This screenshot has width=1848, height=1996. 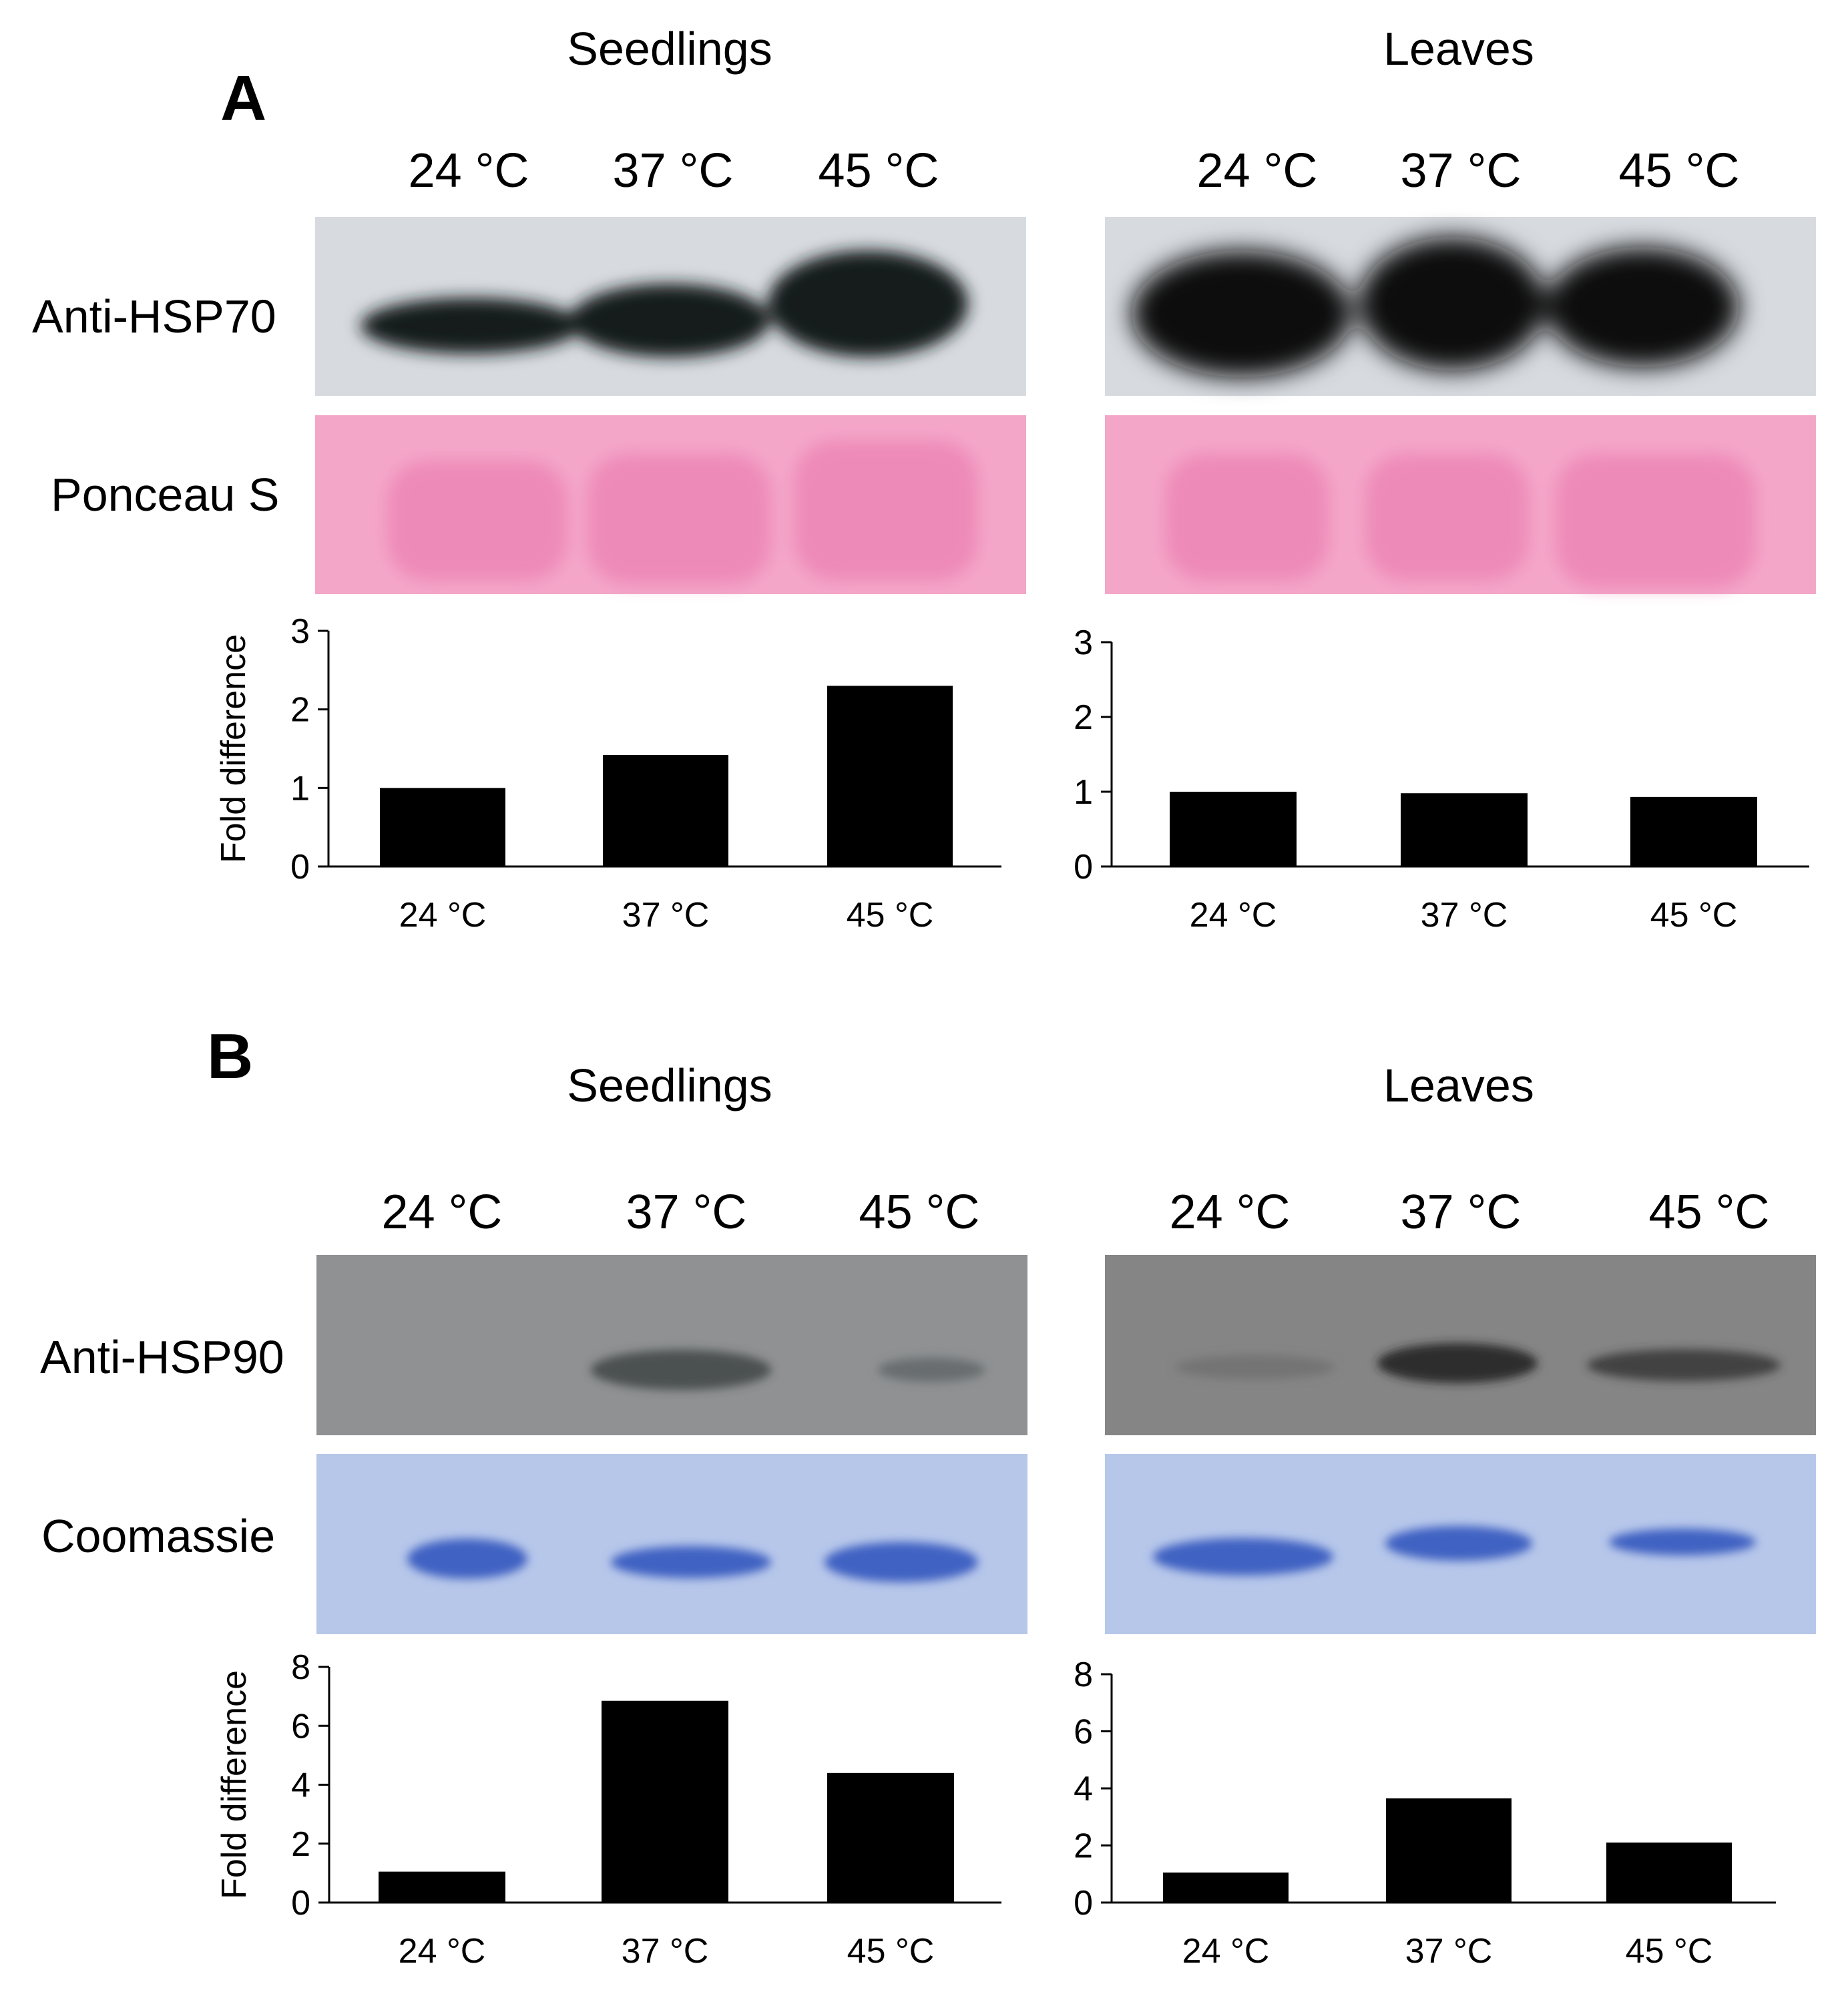 I want to click on panel-a-leaves-lane-24: 24 °C, so click(x=1257, y=171).